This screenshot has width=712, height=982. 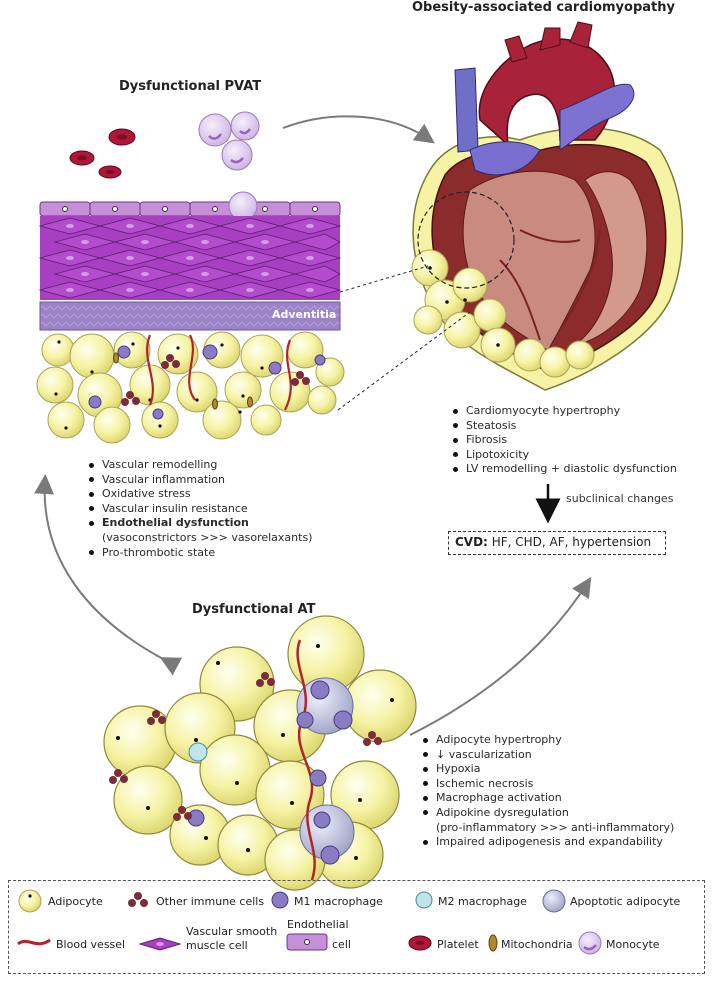 What do you see at coordinates (633, 944) in the screenshot?
I see `legend-monocyte: Monocyte` at bounding box center [633, 944].